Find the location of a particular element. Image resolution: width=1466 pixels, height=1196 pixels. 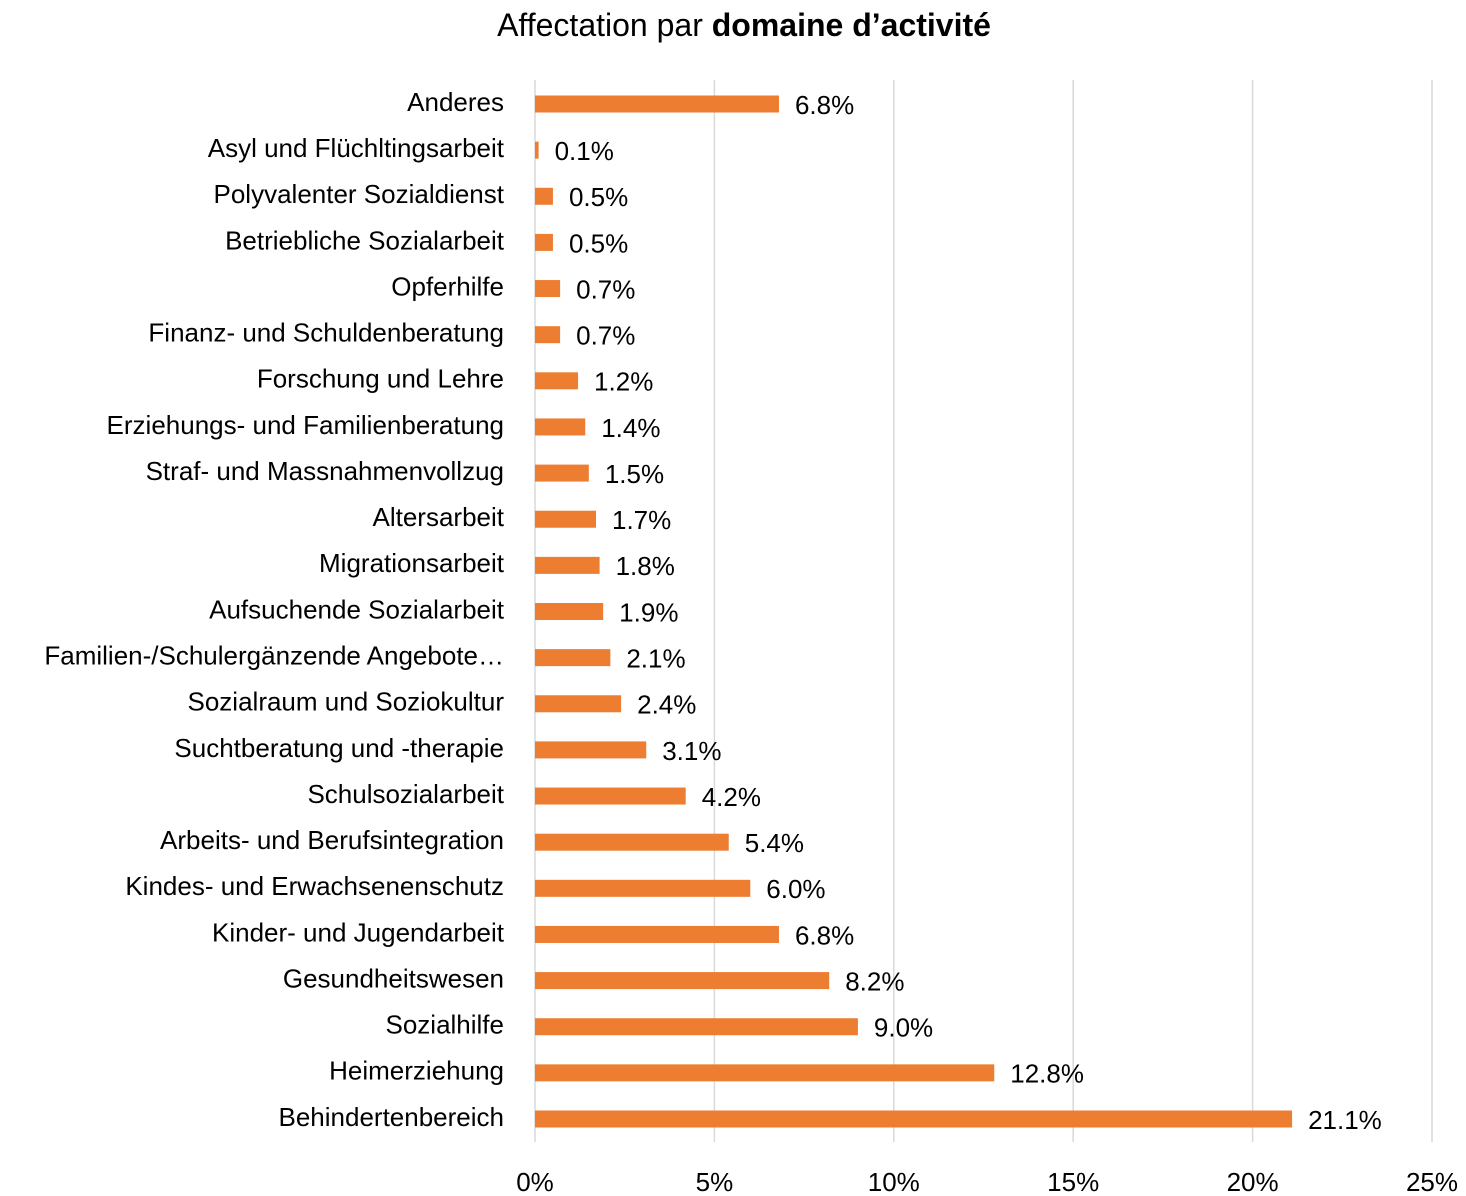

y-tick-label: Anderes is located at coordinates (455, 102).